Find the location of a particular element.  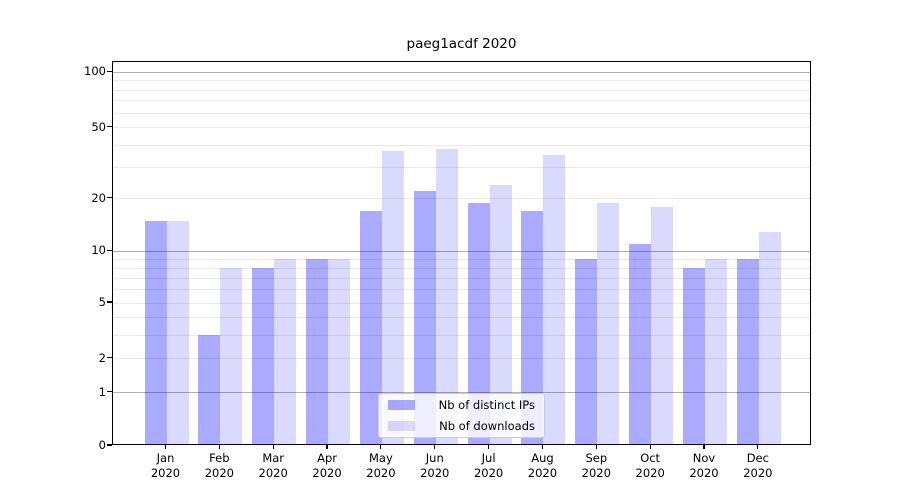

bar-nb-of-distinct-ips-dec is located at coordinates (747, 352).